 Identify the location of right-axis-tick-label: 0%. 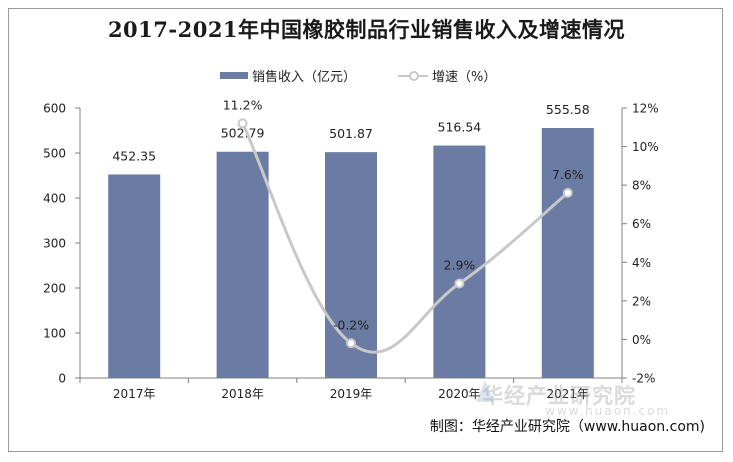
(641, 340).